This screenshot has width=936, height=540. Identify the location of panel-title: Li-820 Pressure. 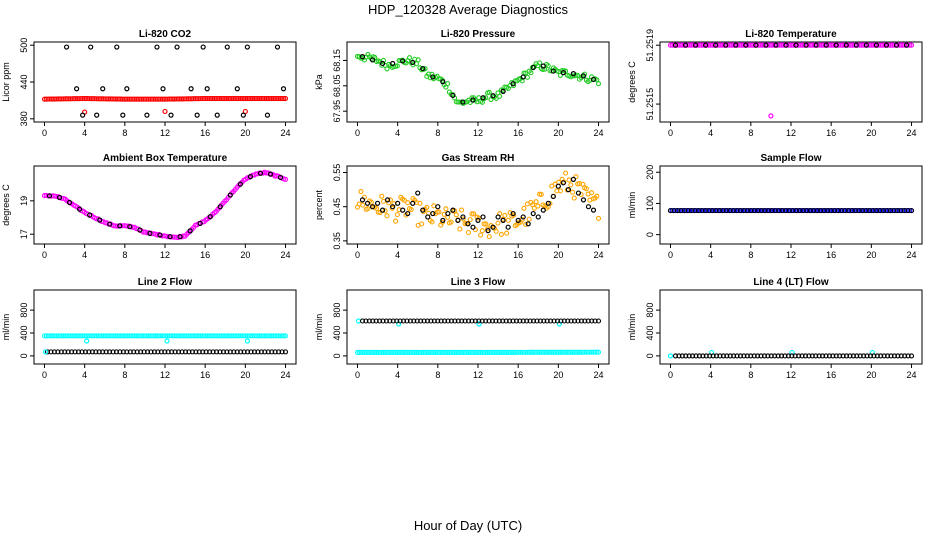
(478, 34).